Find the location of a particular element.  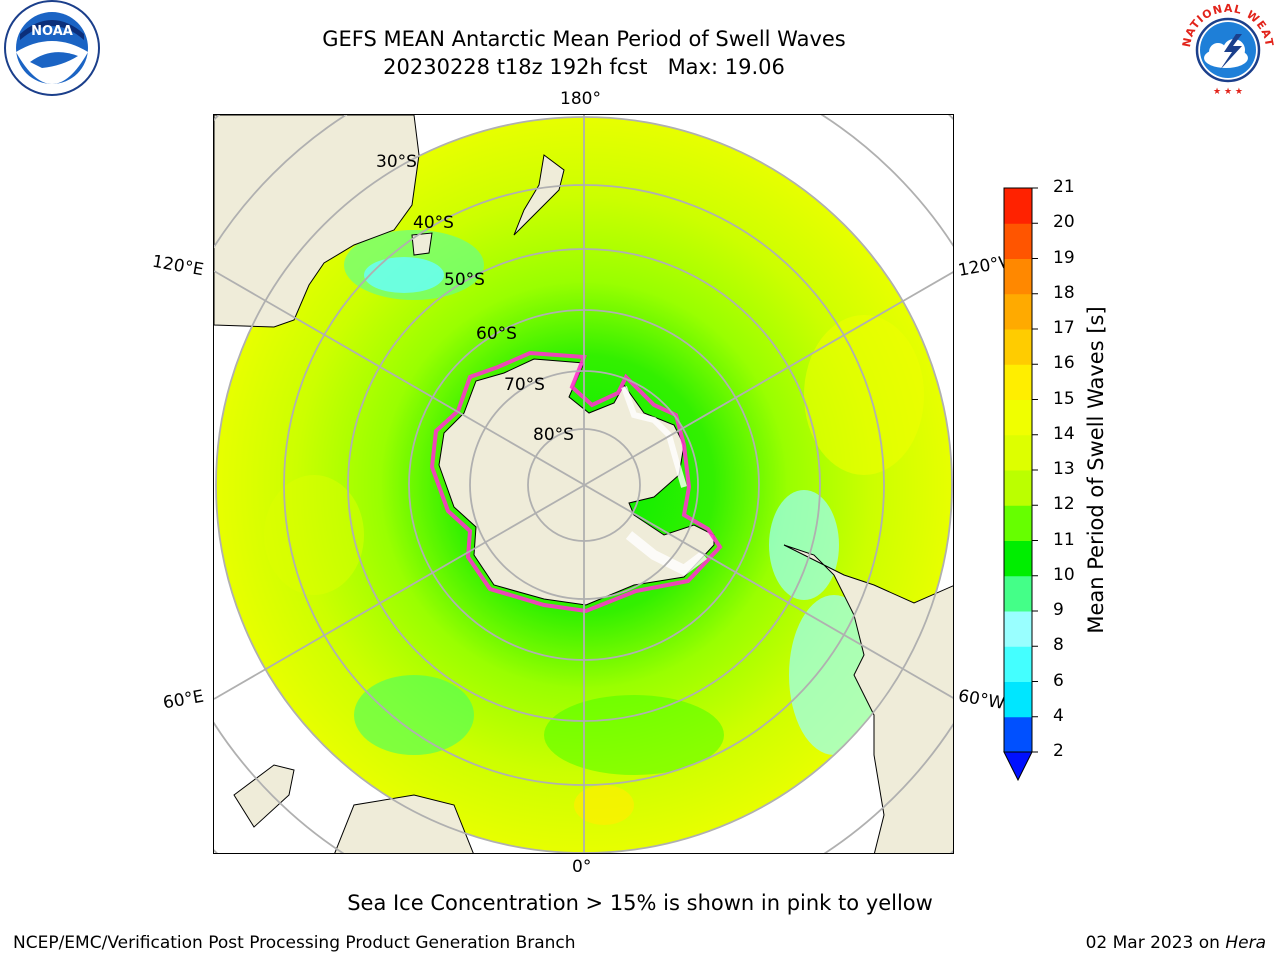

footer-machine: Hera is located at coordinates (1245, 943).